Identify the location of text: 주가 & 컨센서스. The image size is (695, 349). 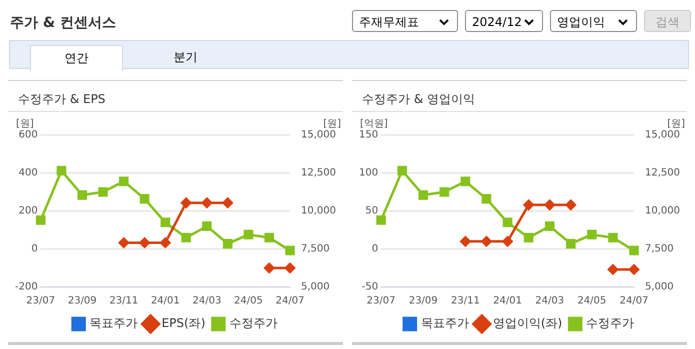
(63, 23).